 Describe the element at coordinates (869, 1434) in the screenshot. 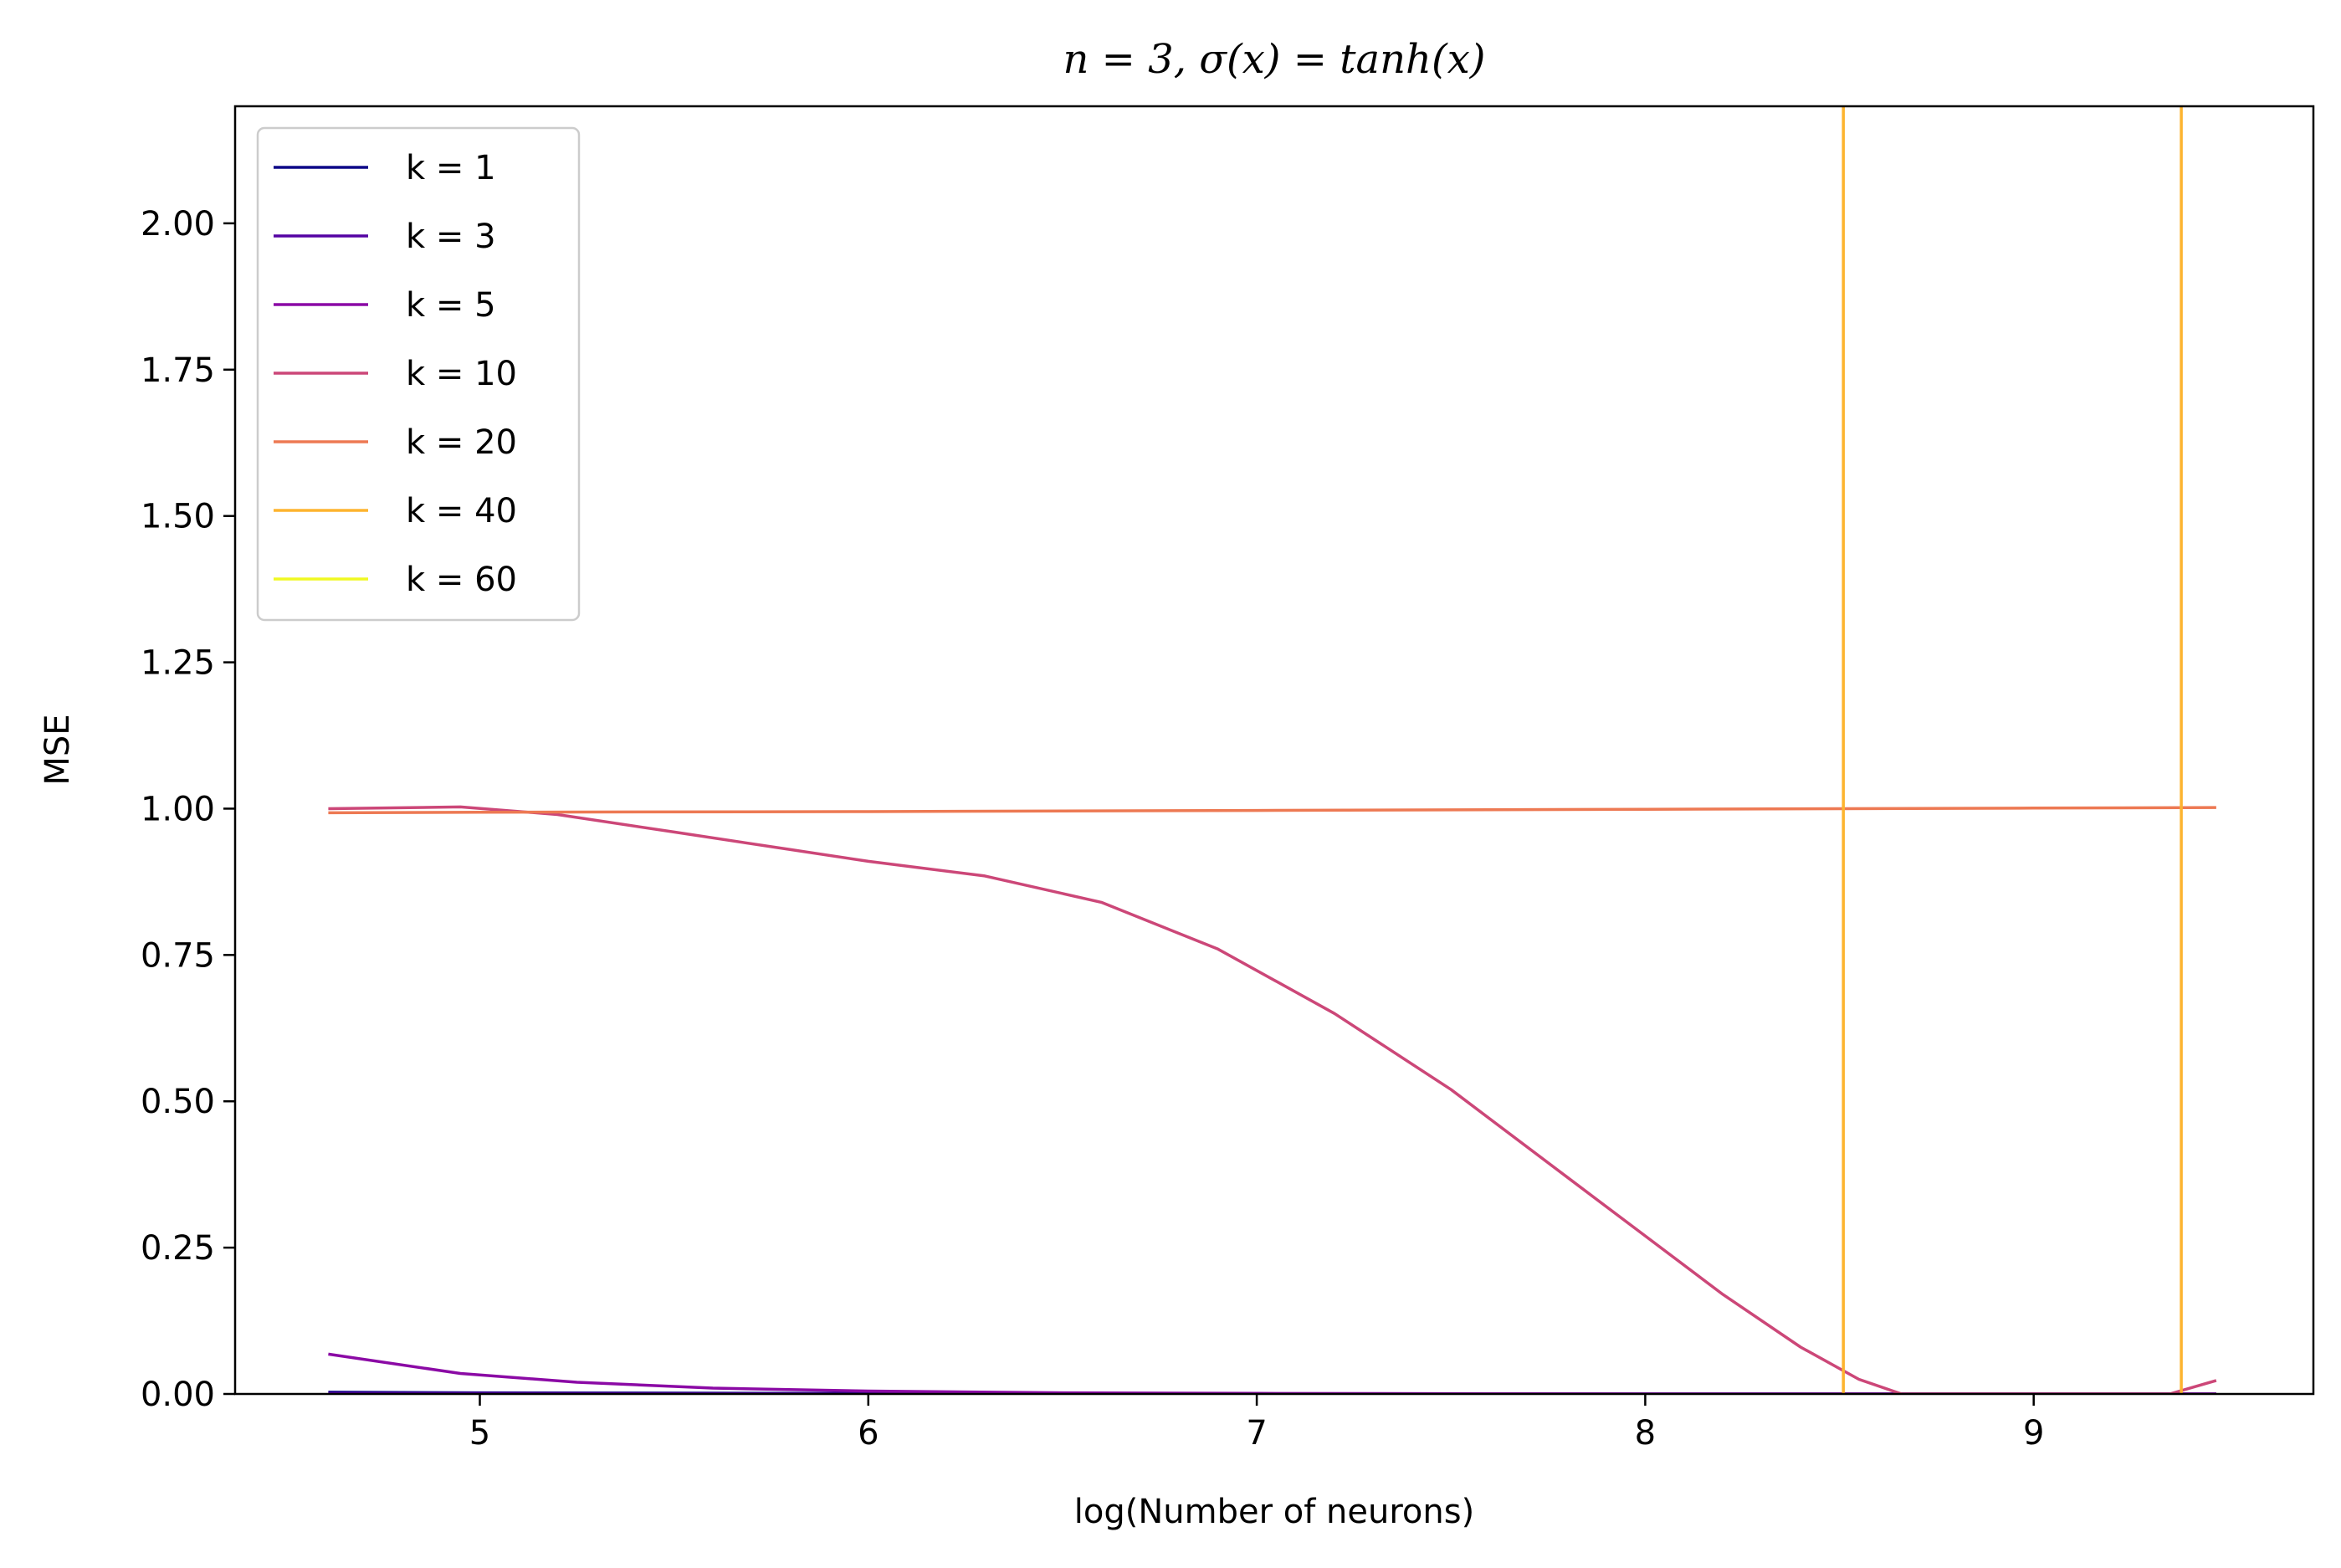

I see `x-tick-label: 6` at that location.